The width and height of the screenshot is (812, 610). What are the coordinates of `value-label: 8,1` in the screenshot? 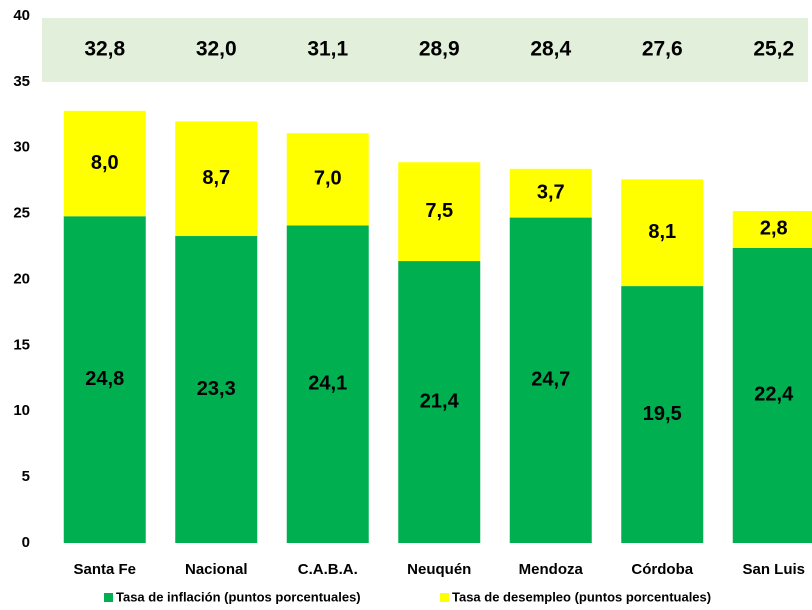 It's located at (662, 232).